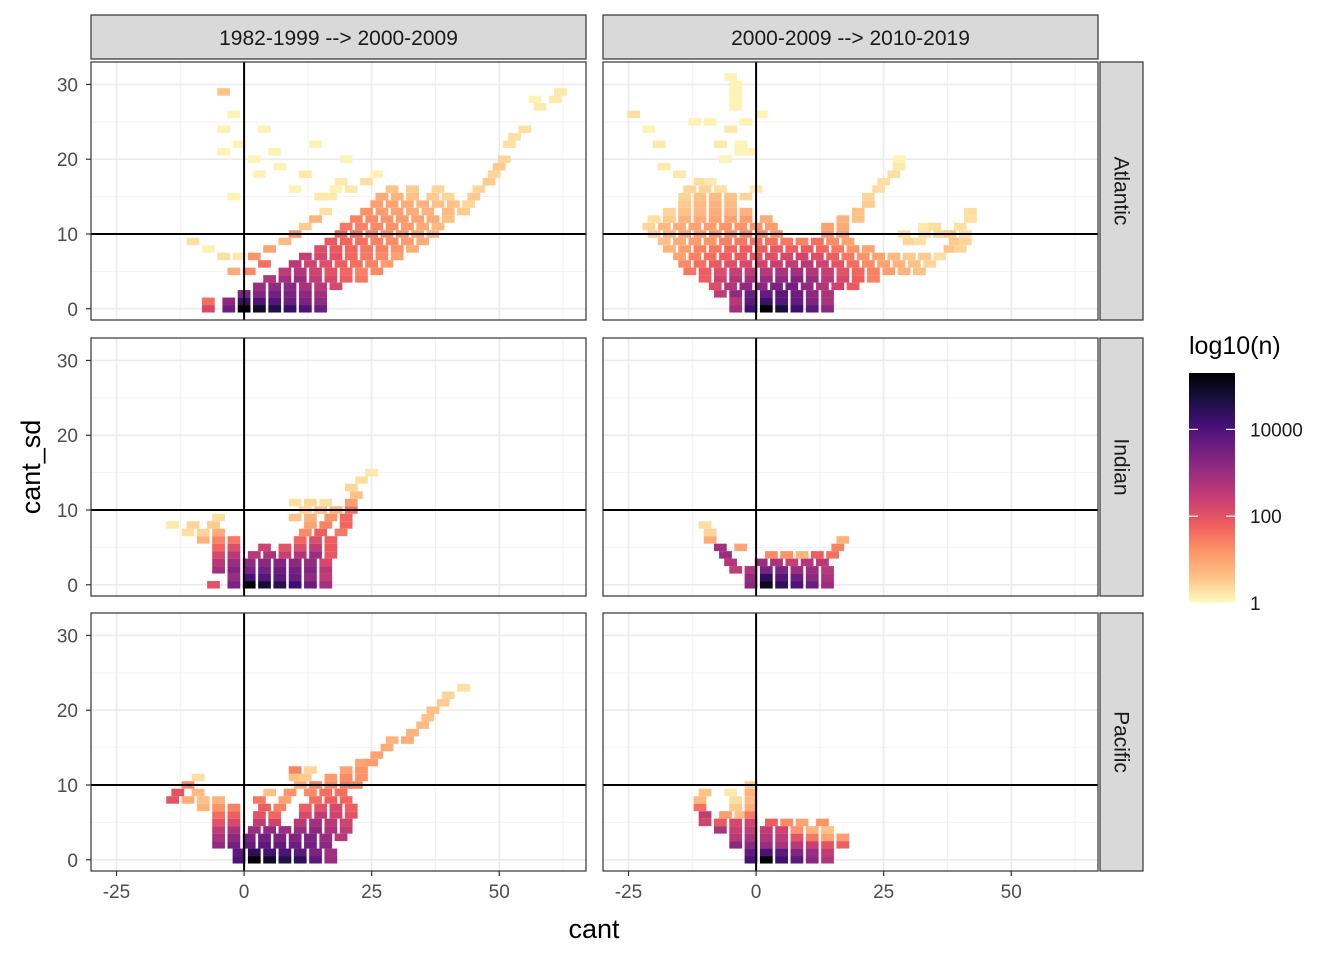 The width and height of the screenshot is (1344, 960). I want to click on row-strip, so click(1121, 467).